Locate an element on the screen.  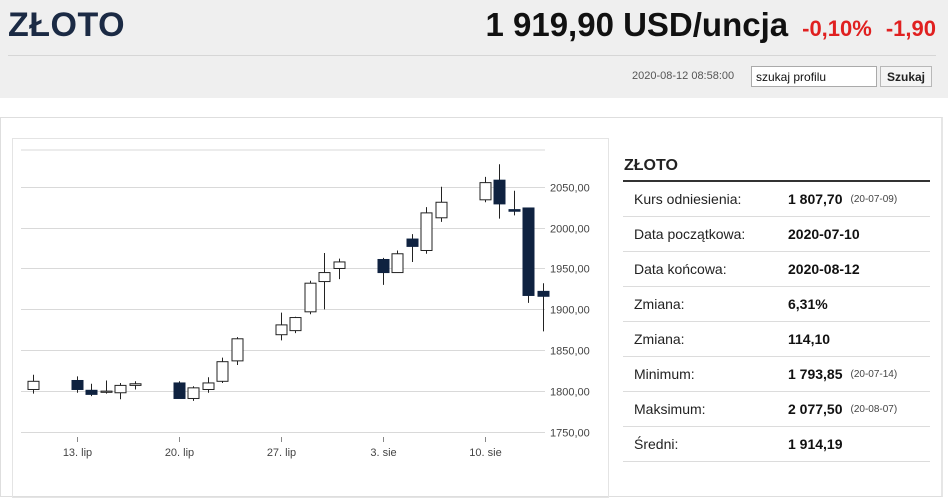
stat-value: 114,10 is located at coordinates (809, 339).